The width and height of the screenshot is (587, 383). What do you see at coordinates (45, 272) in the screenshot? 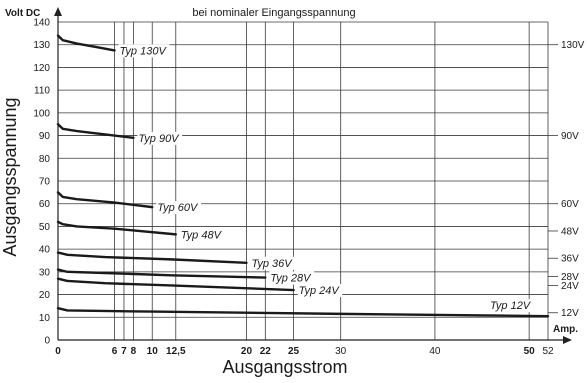
I see `y-tick-label: 30` at bounding box center [45, 272].